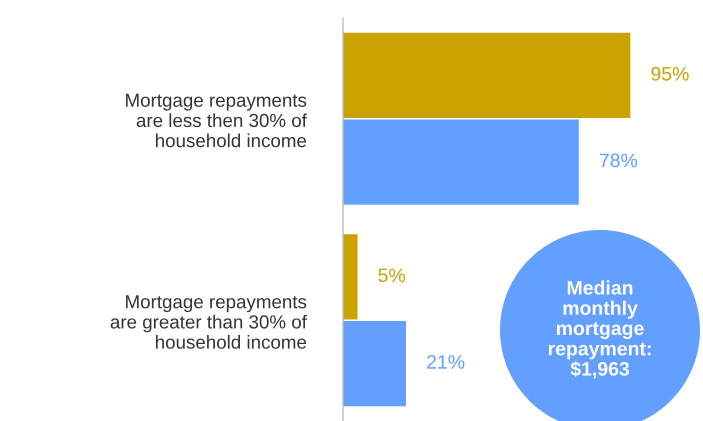 The height and width of the screenshot is (421, 703). I want to click on data-label: 21%, so click(445, 362).